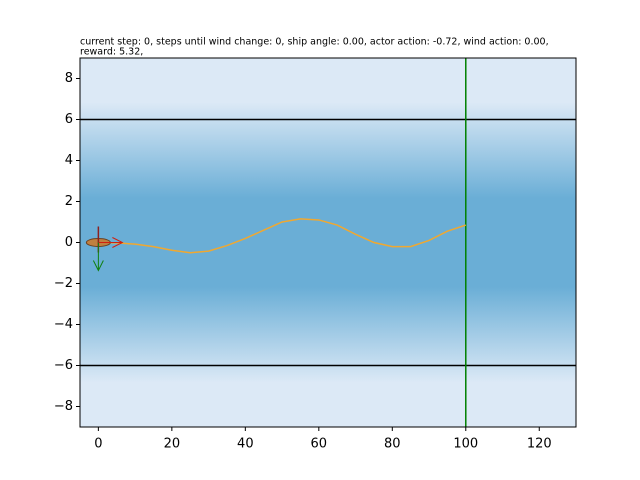  What do you see at coordinates (111, 242) in the screenshot?
I see `actor-arrow` at bounding box center [111, 242].